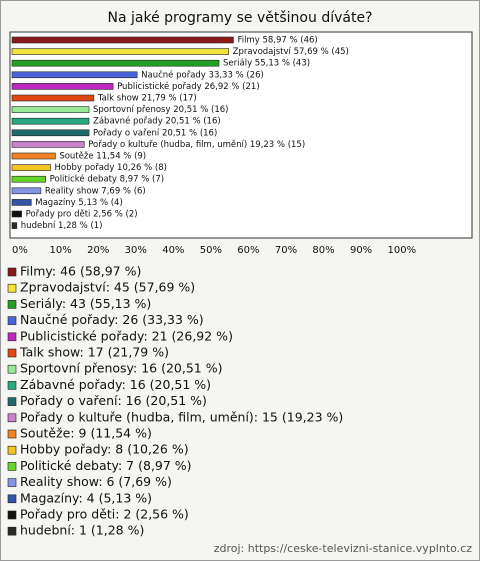 The height and width of the screenshot is (561, 480). I want to click on x-tick-label: 100%, so click(402, 250).